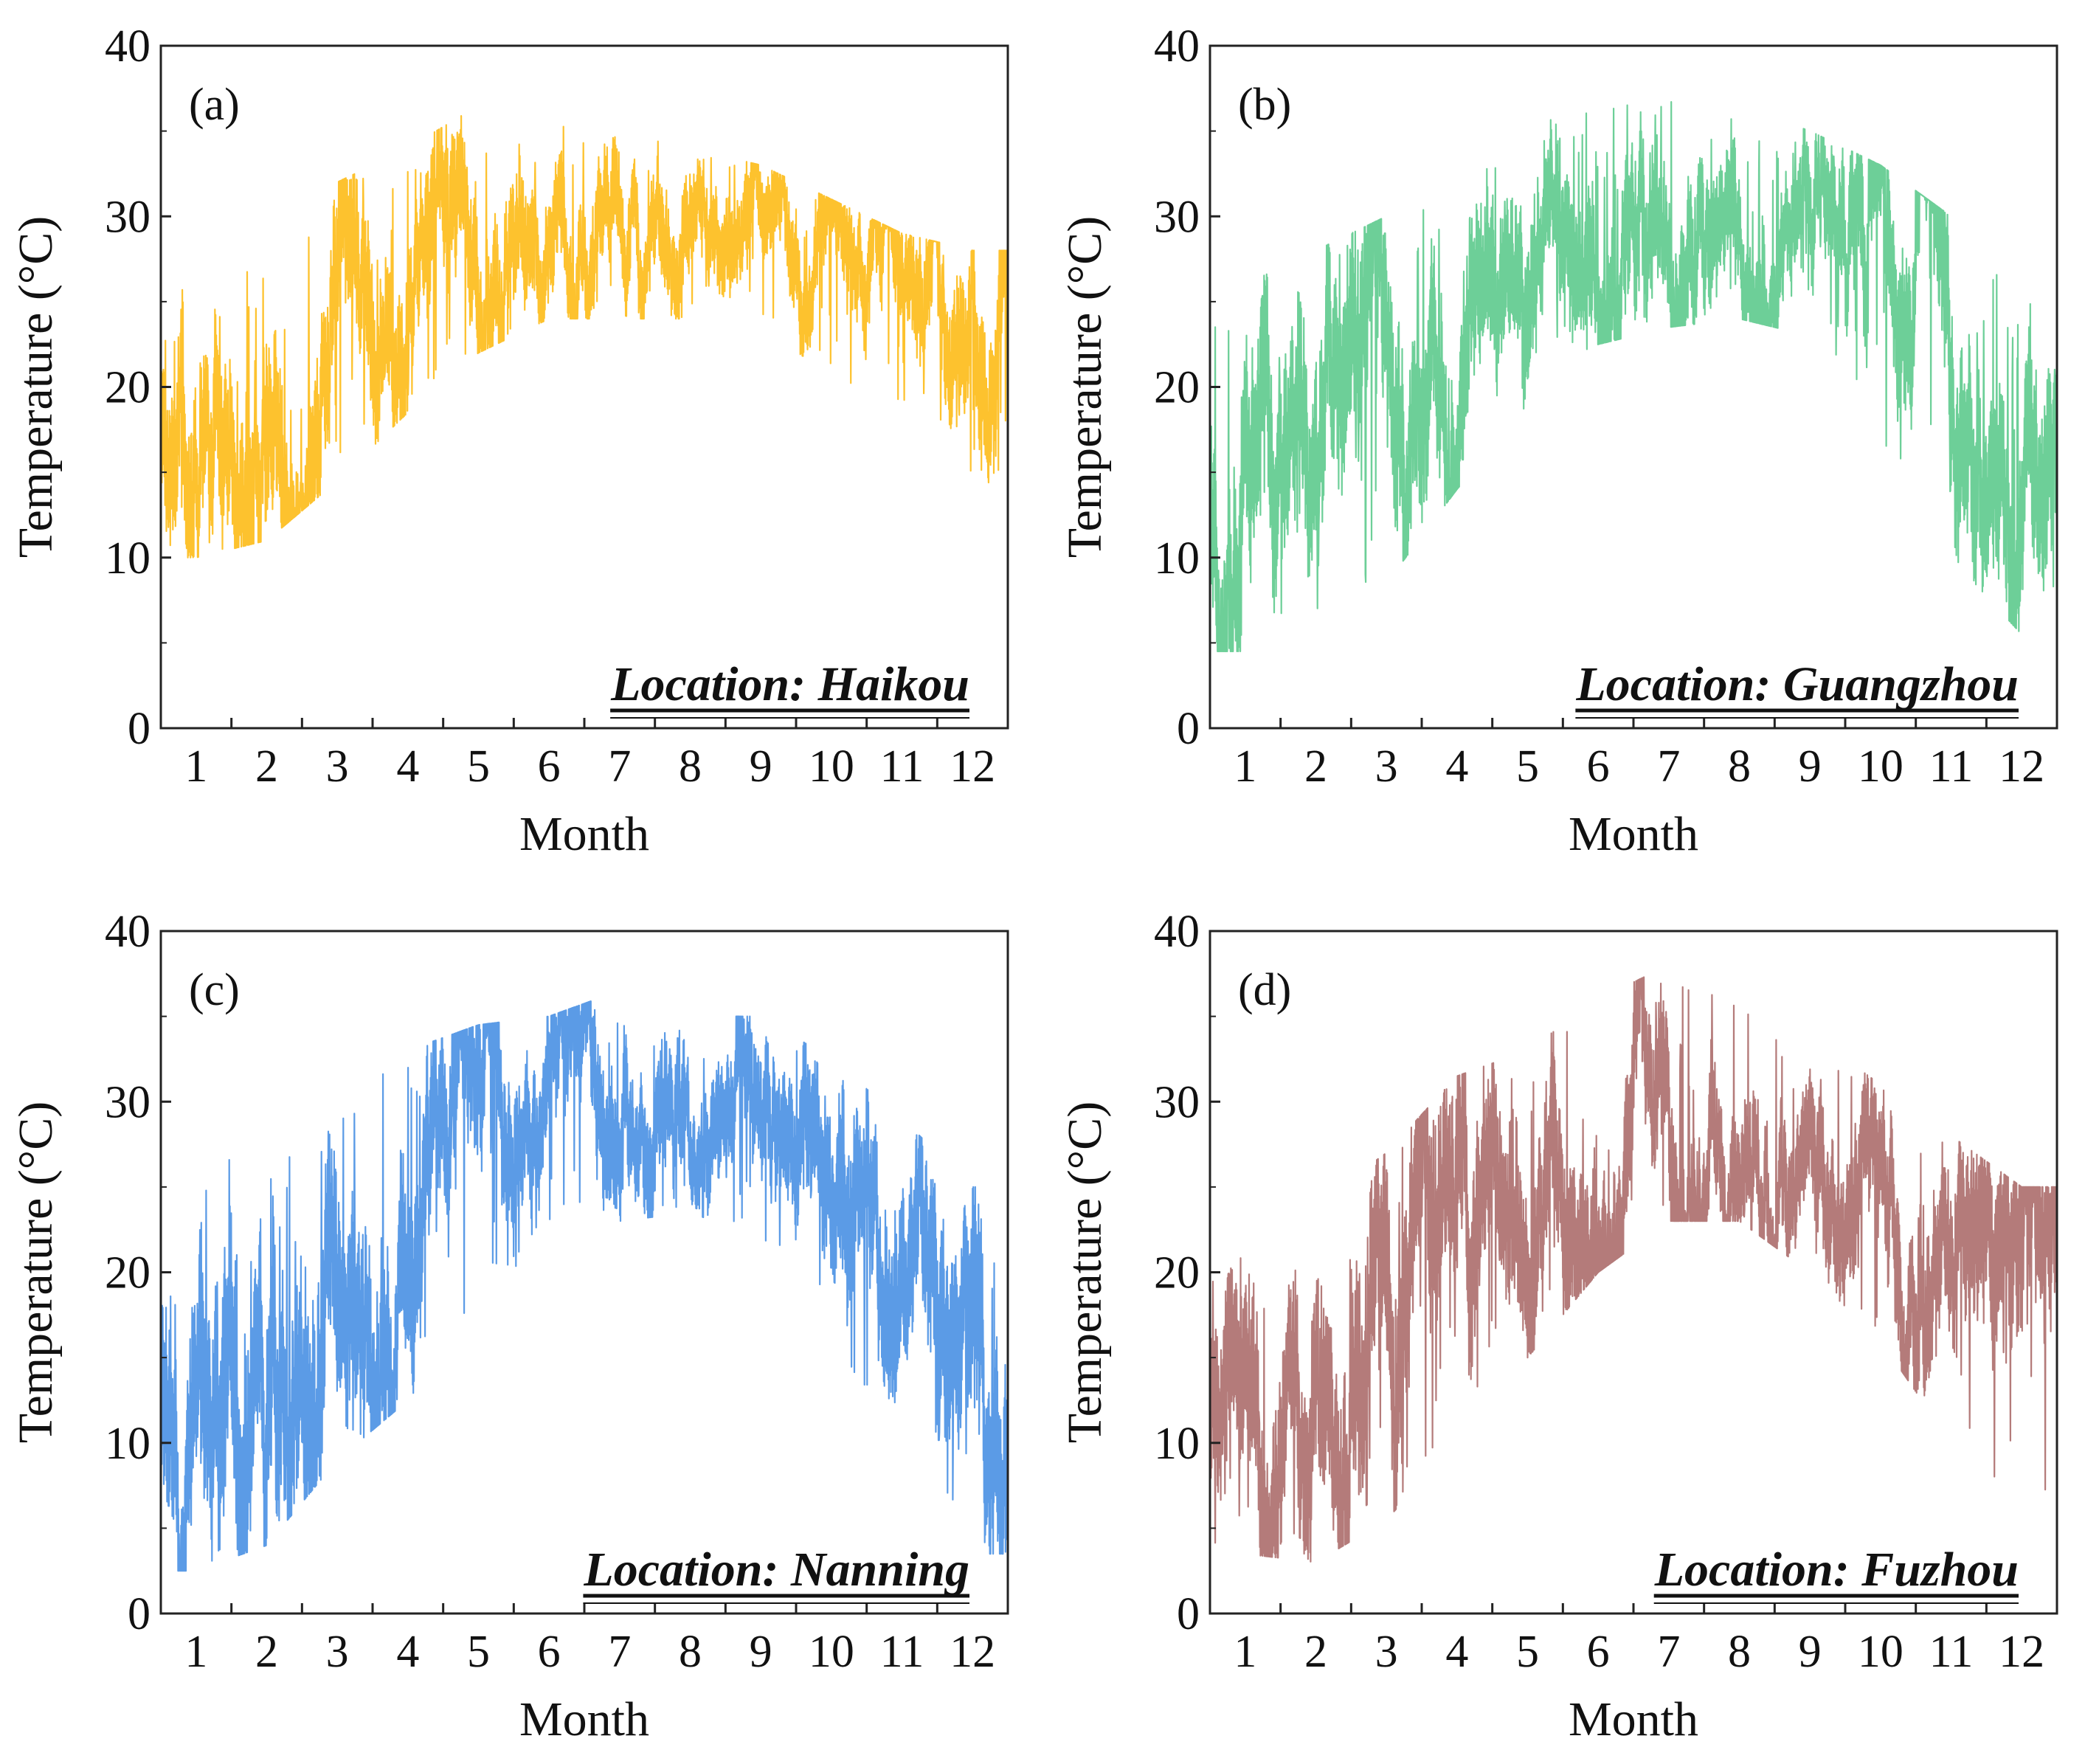  Describe the element at coordinates (584, 1286) in the screenshot. I see `series-line-nanning` at that location.